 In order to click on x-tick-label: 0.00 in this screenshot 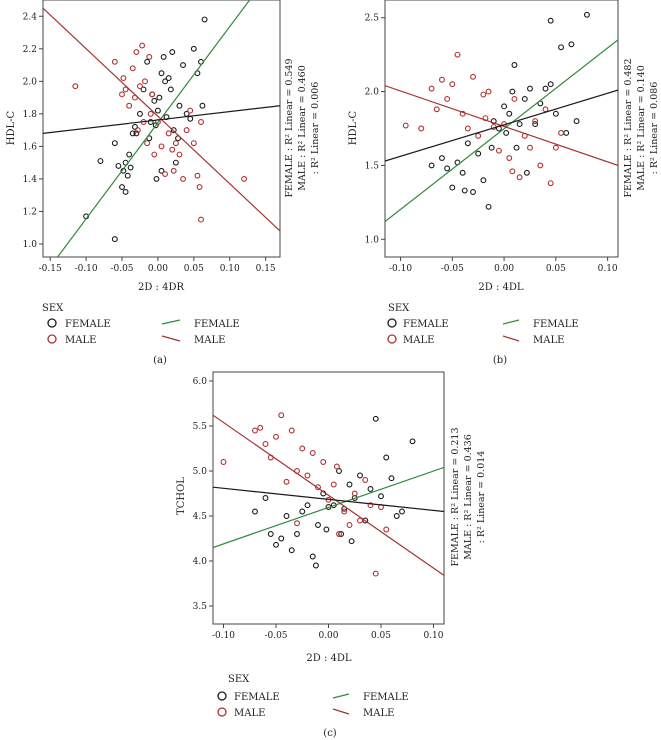, I will do `click(158, 269)`.